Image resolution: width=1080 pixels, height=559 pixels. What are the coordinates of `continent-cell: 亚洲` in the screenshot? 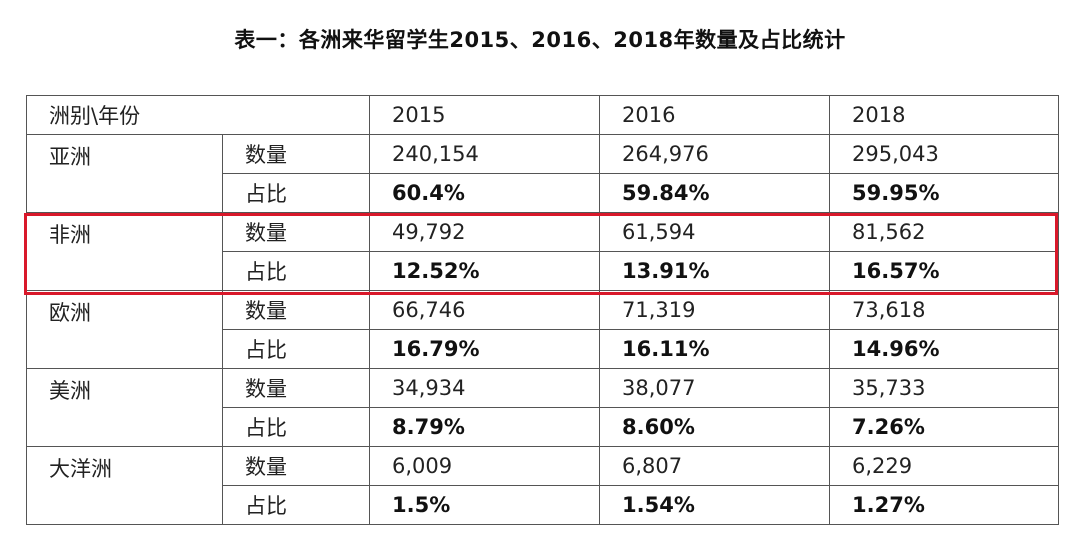 It's located at (124, 173).